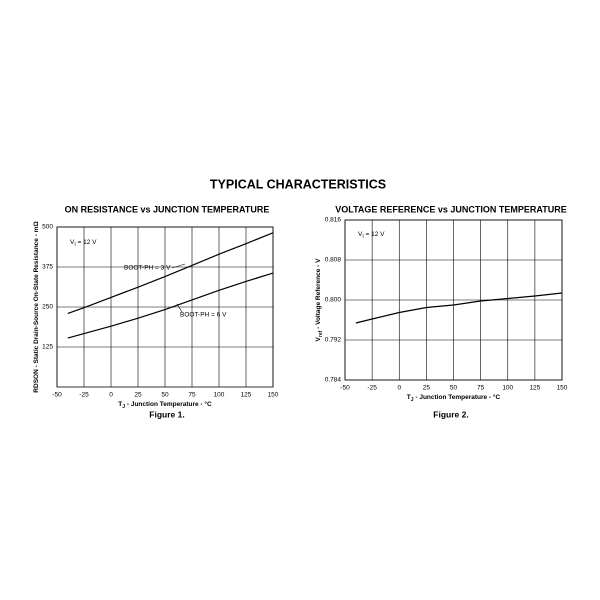  Describe the element at coordinates (47, 307) in the screenshot. I see `y-tick-label: 250` at that location.